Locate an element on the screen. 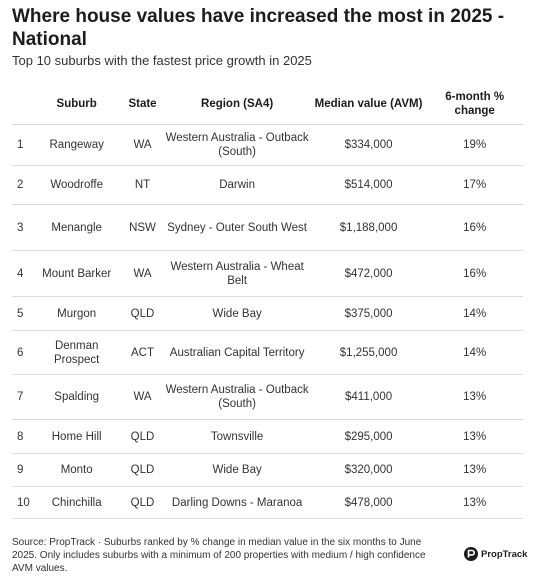 The width and height of the screenshot is (533, 579). cell-rank: 6 is located at coordinates (22, 352).